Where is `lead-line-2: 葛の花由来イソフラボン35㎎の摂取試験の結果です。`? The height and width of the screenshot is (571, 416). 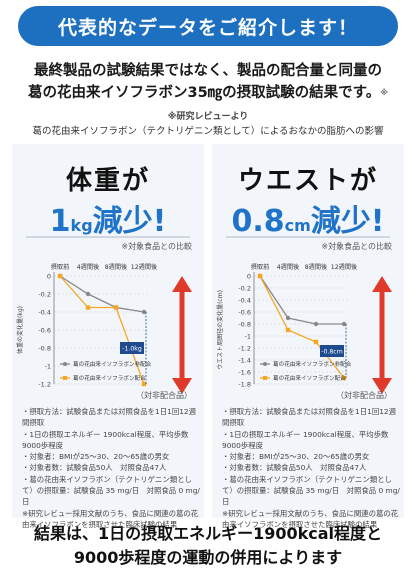 lead-line-2: 葛の花由来イソフラボン35㎎の摂取試験の結果です。 is located at coordinates (204, 93).